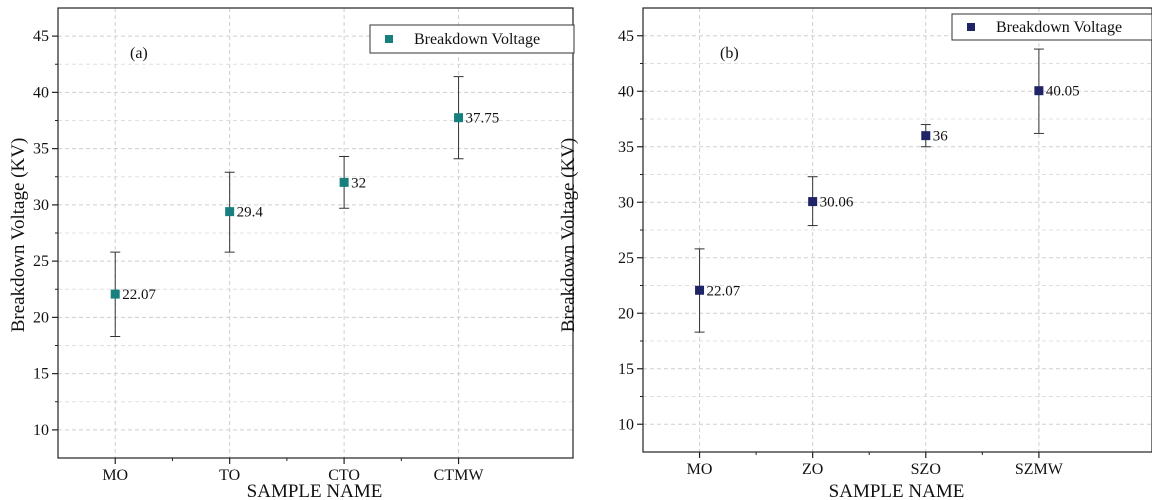 This screenshot has width=1152, height=500. What do you see at coordinates (941, 137) in the screenshot?
I see `data-label: 36` at bounding box center [941, 137].